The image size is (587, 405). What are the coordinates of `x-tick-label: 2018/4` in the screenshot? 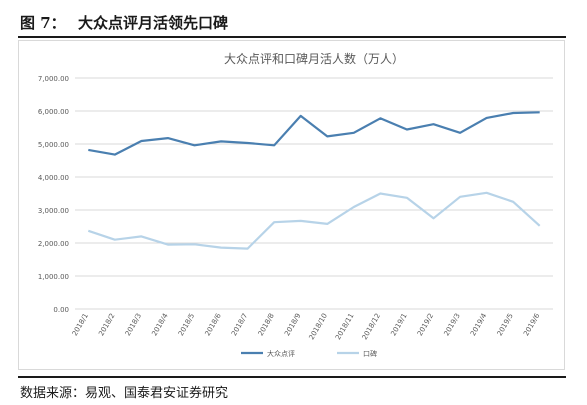 It's located at (160, 325).